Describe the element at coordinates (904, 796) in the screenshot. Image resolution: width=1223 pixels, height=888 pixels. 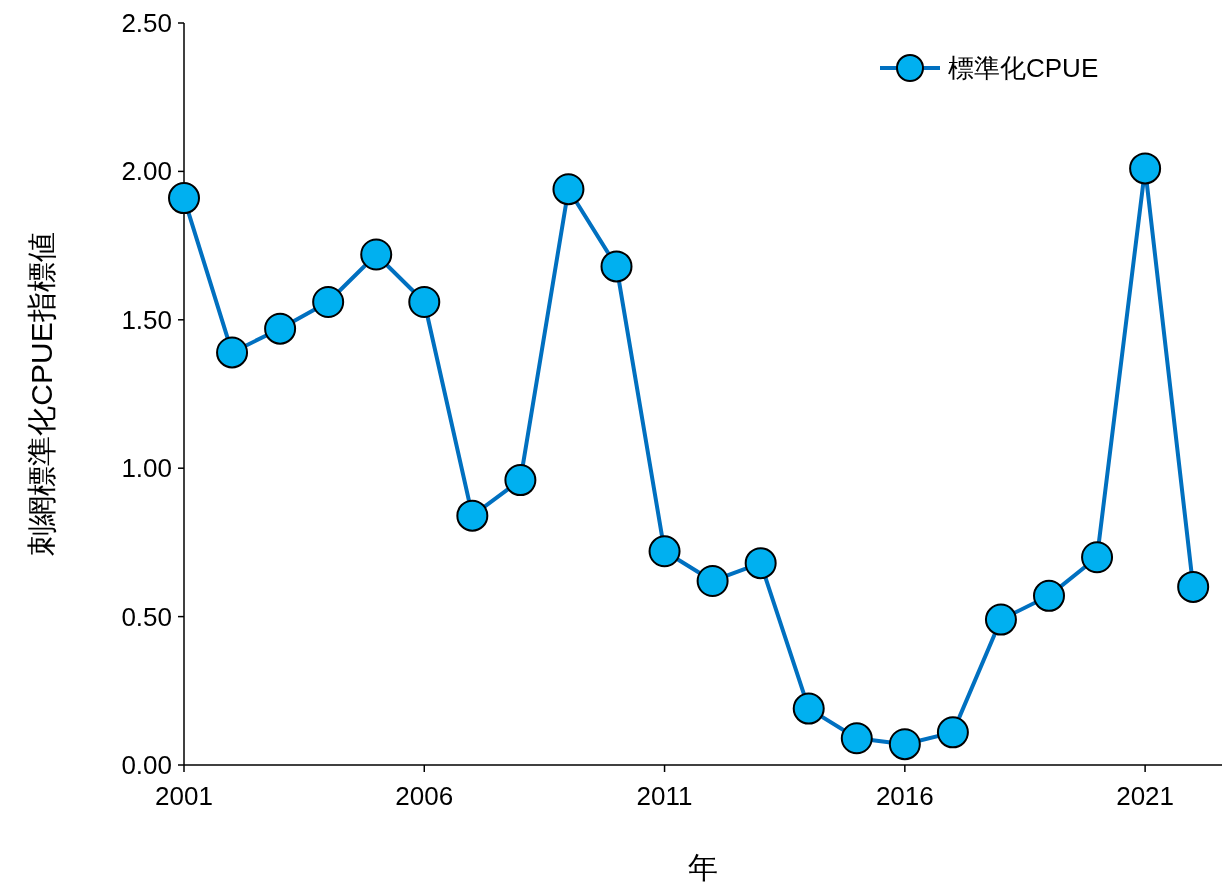
I see `x-tick-label: 2016` at that location.